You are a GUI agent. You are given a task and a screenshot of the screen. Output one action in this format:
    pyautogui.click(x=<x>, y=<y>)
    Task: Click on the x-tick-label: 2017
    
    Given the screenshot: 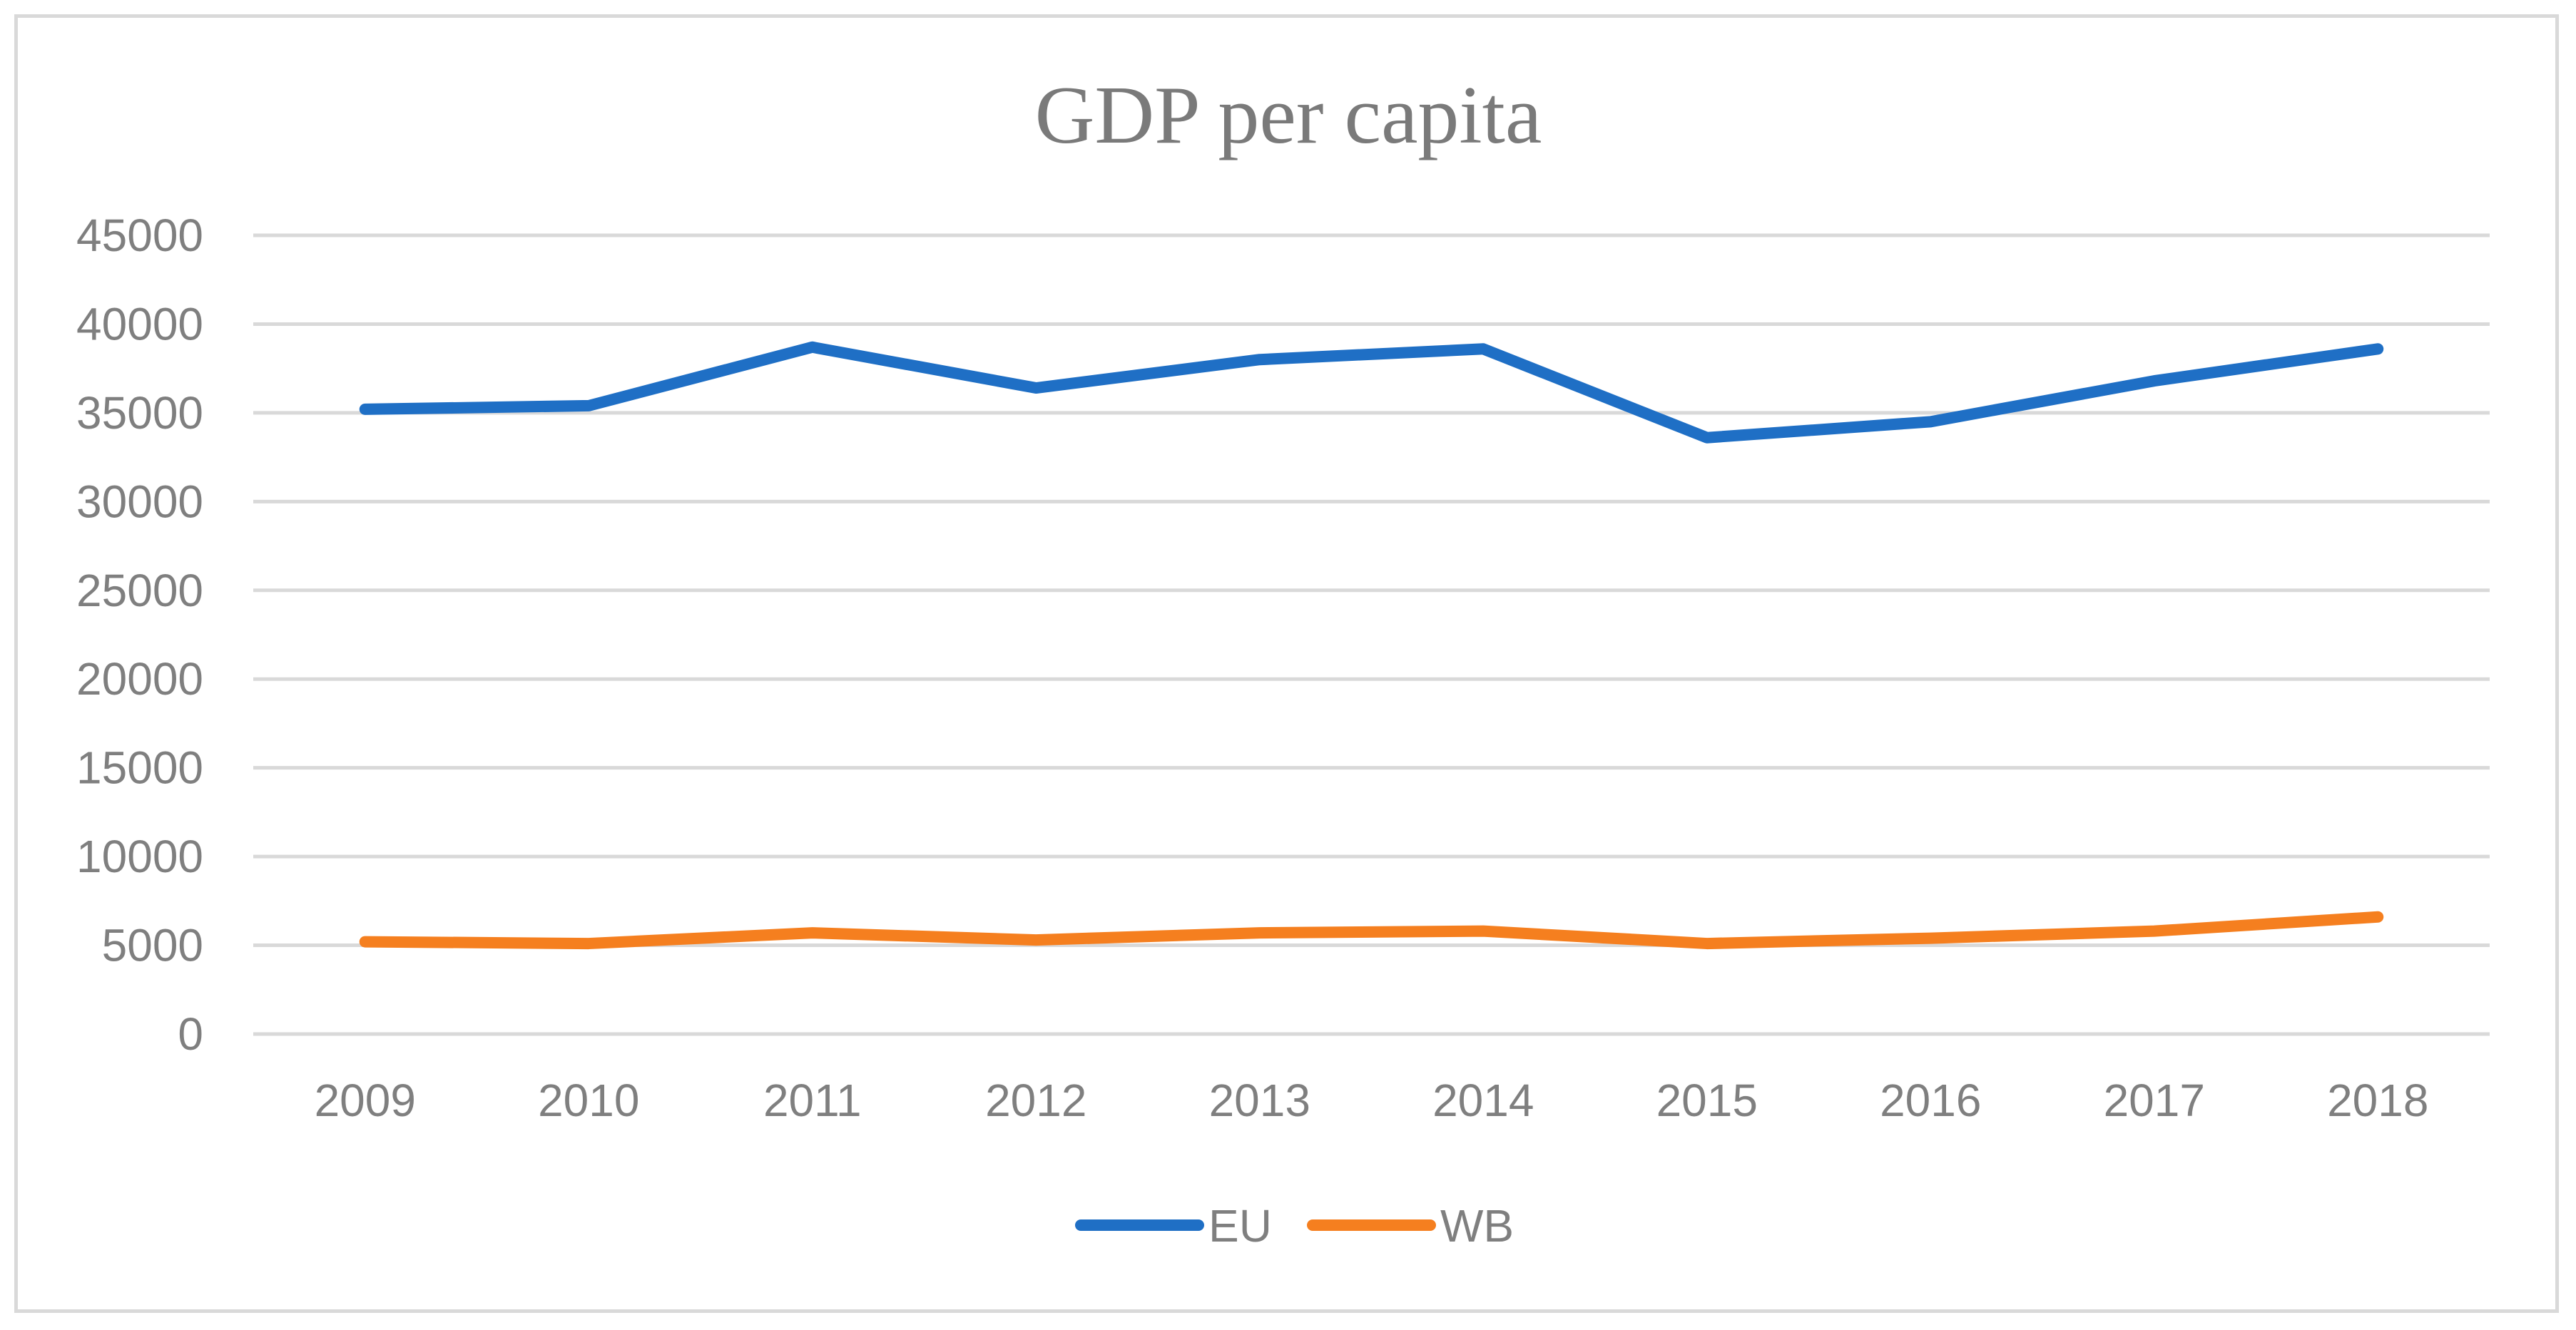 What is the action you would take?
    pyautogui.click(x=2154, y=1100)
    